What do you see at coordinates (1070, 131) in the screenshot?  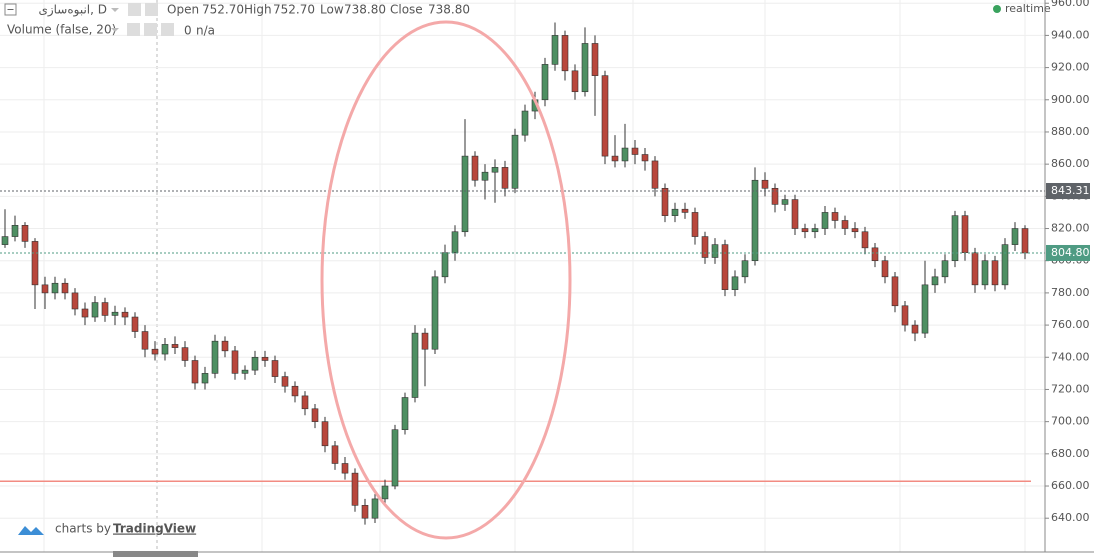 I see `y-tick-label: 880.00` at bounding box center [1070, 131].